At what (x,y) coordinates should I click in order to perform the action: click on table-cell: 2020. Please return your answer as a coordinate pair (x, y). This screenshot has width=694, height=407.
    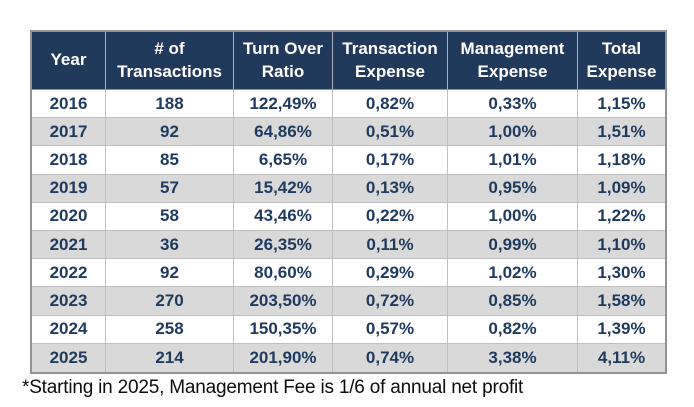
    Looking at the image, I should click on (69, 216).